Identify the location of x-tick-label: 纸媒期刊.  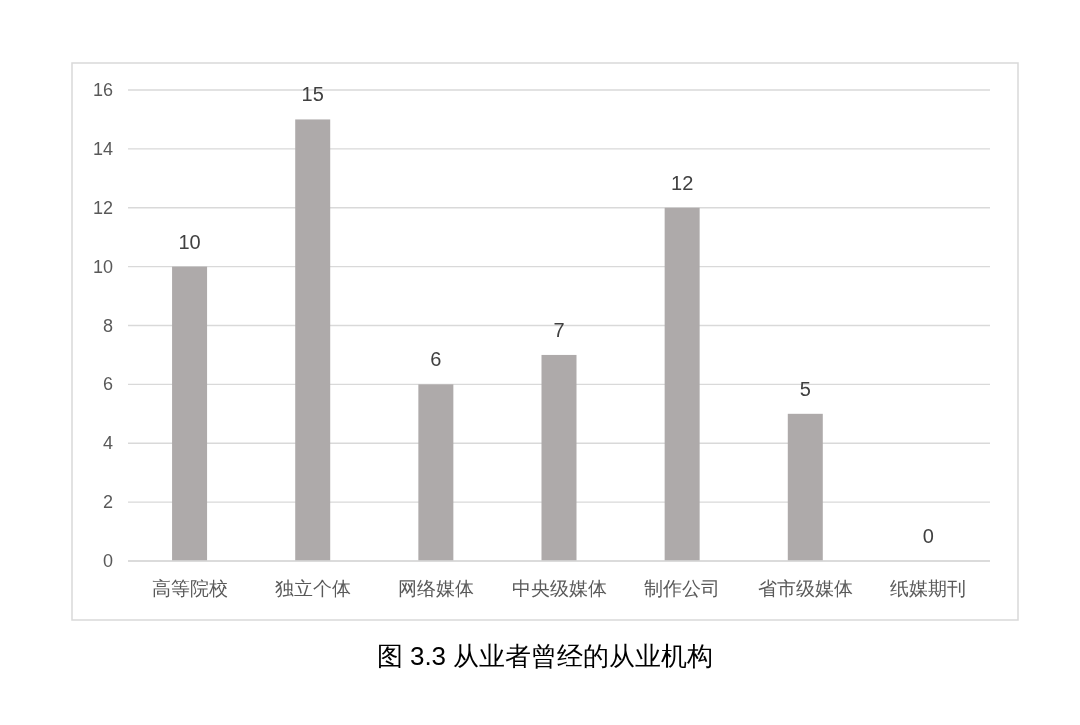
(928, 588).